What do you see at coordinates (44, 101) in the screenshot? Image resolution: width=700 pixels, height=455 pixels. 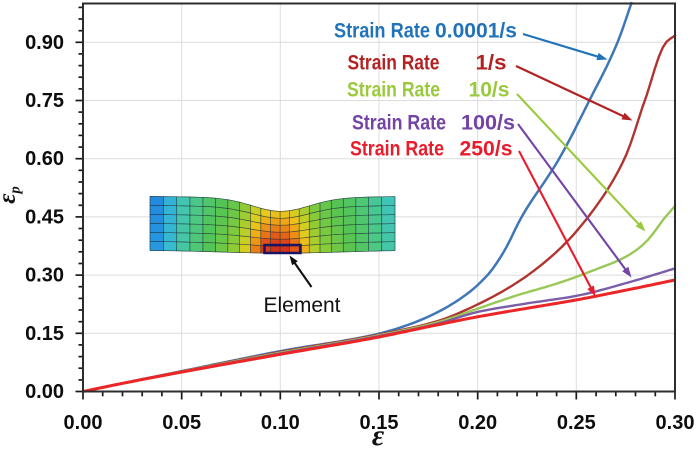 I see `svg-text: 0.75` at bounding box center [44, 101].